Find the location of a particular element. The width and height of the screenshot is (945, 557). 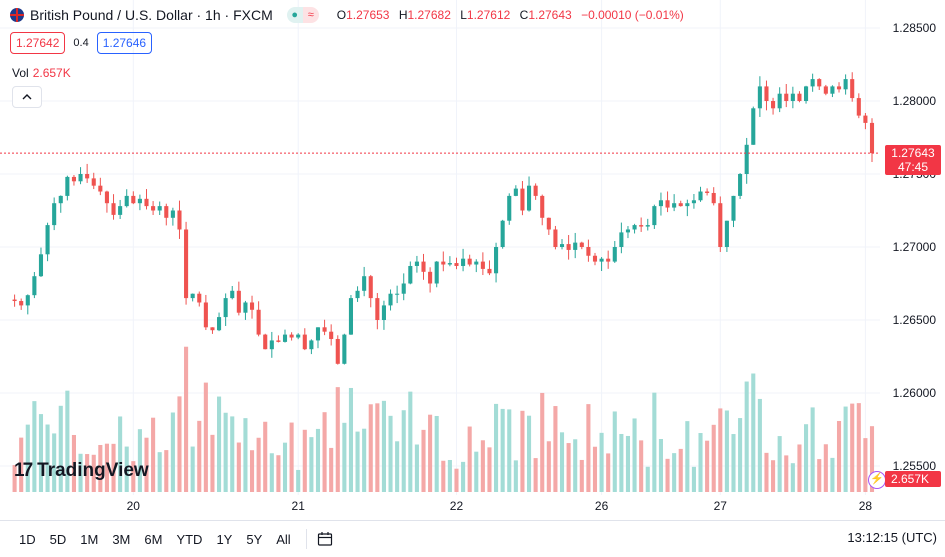

timeframe-1d: 1D is located at coordinates (27, 539).